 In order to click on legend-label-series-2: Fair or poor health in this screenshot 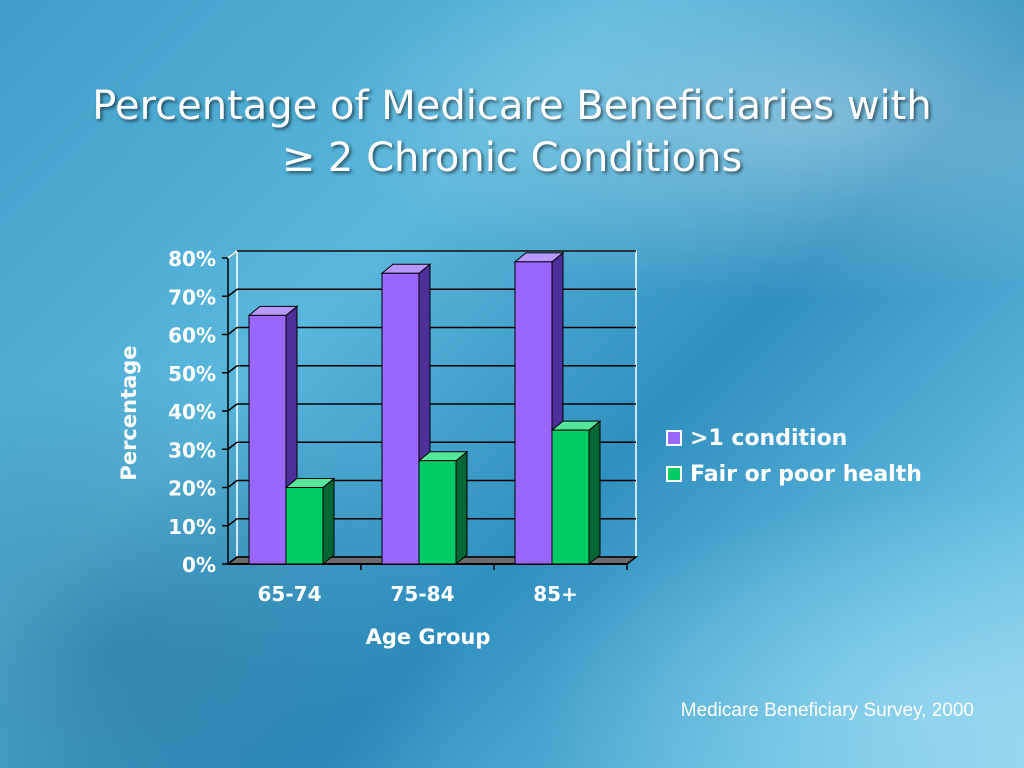, I will do `click(806, 474)`.